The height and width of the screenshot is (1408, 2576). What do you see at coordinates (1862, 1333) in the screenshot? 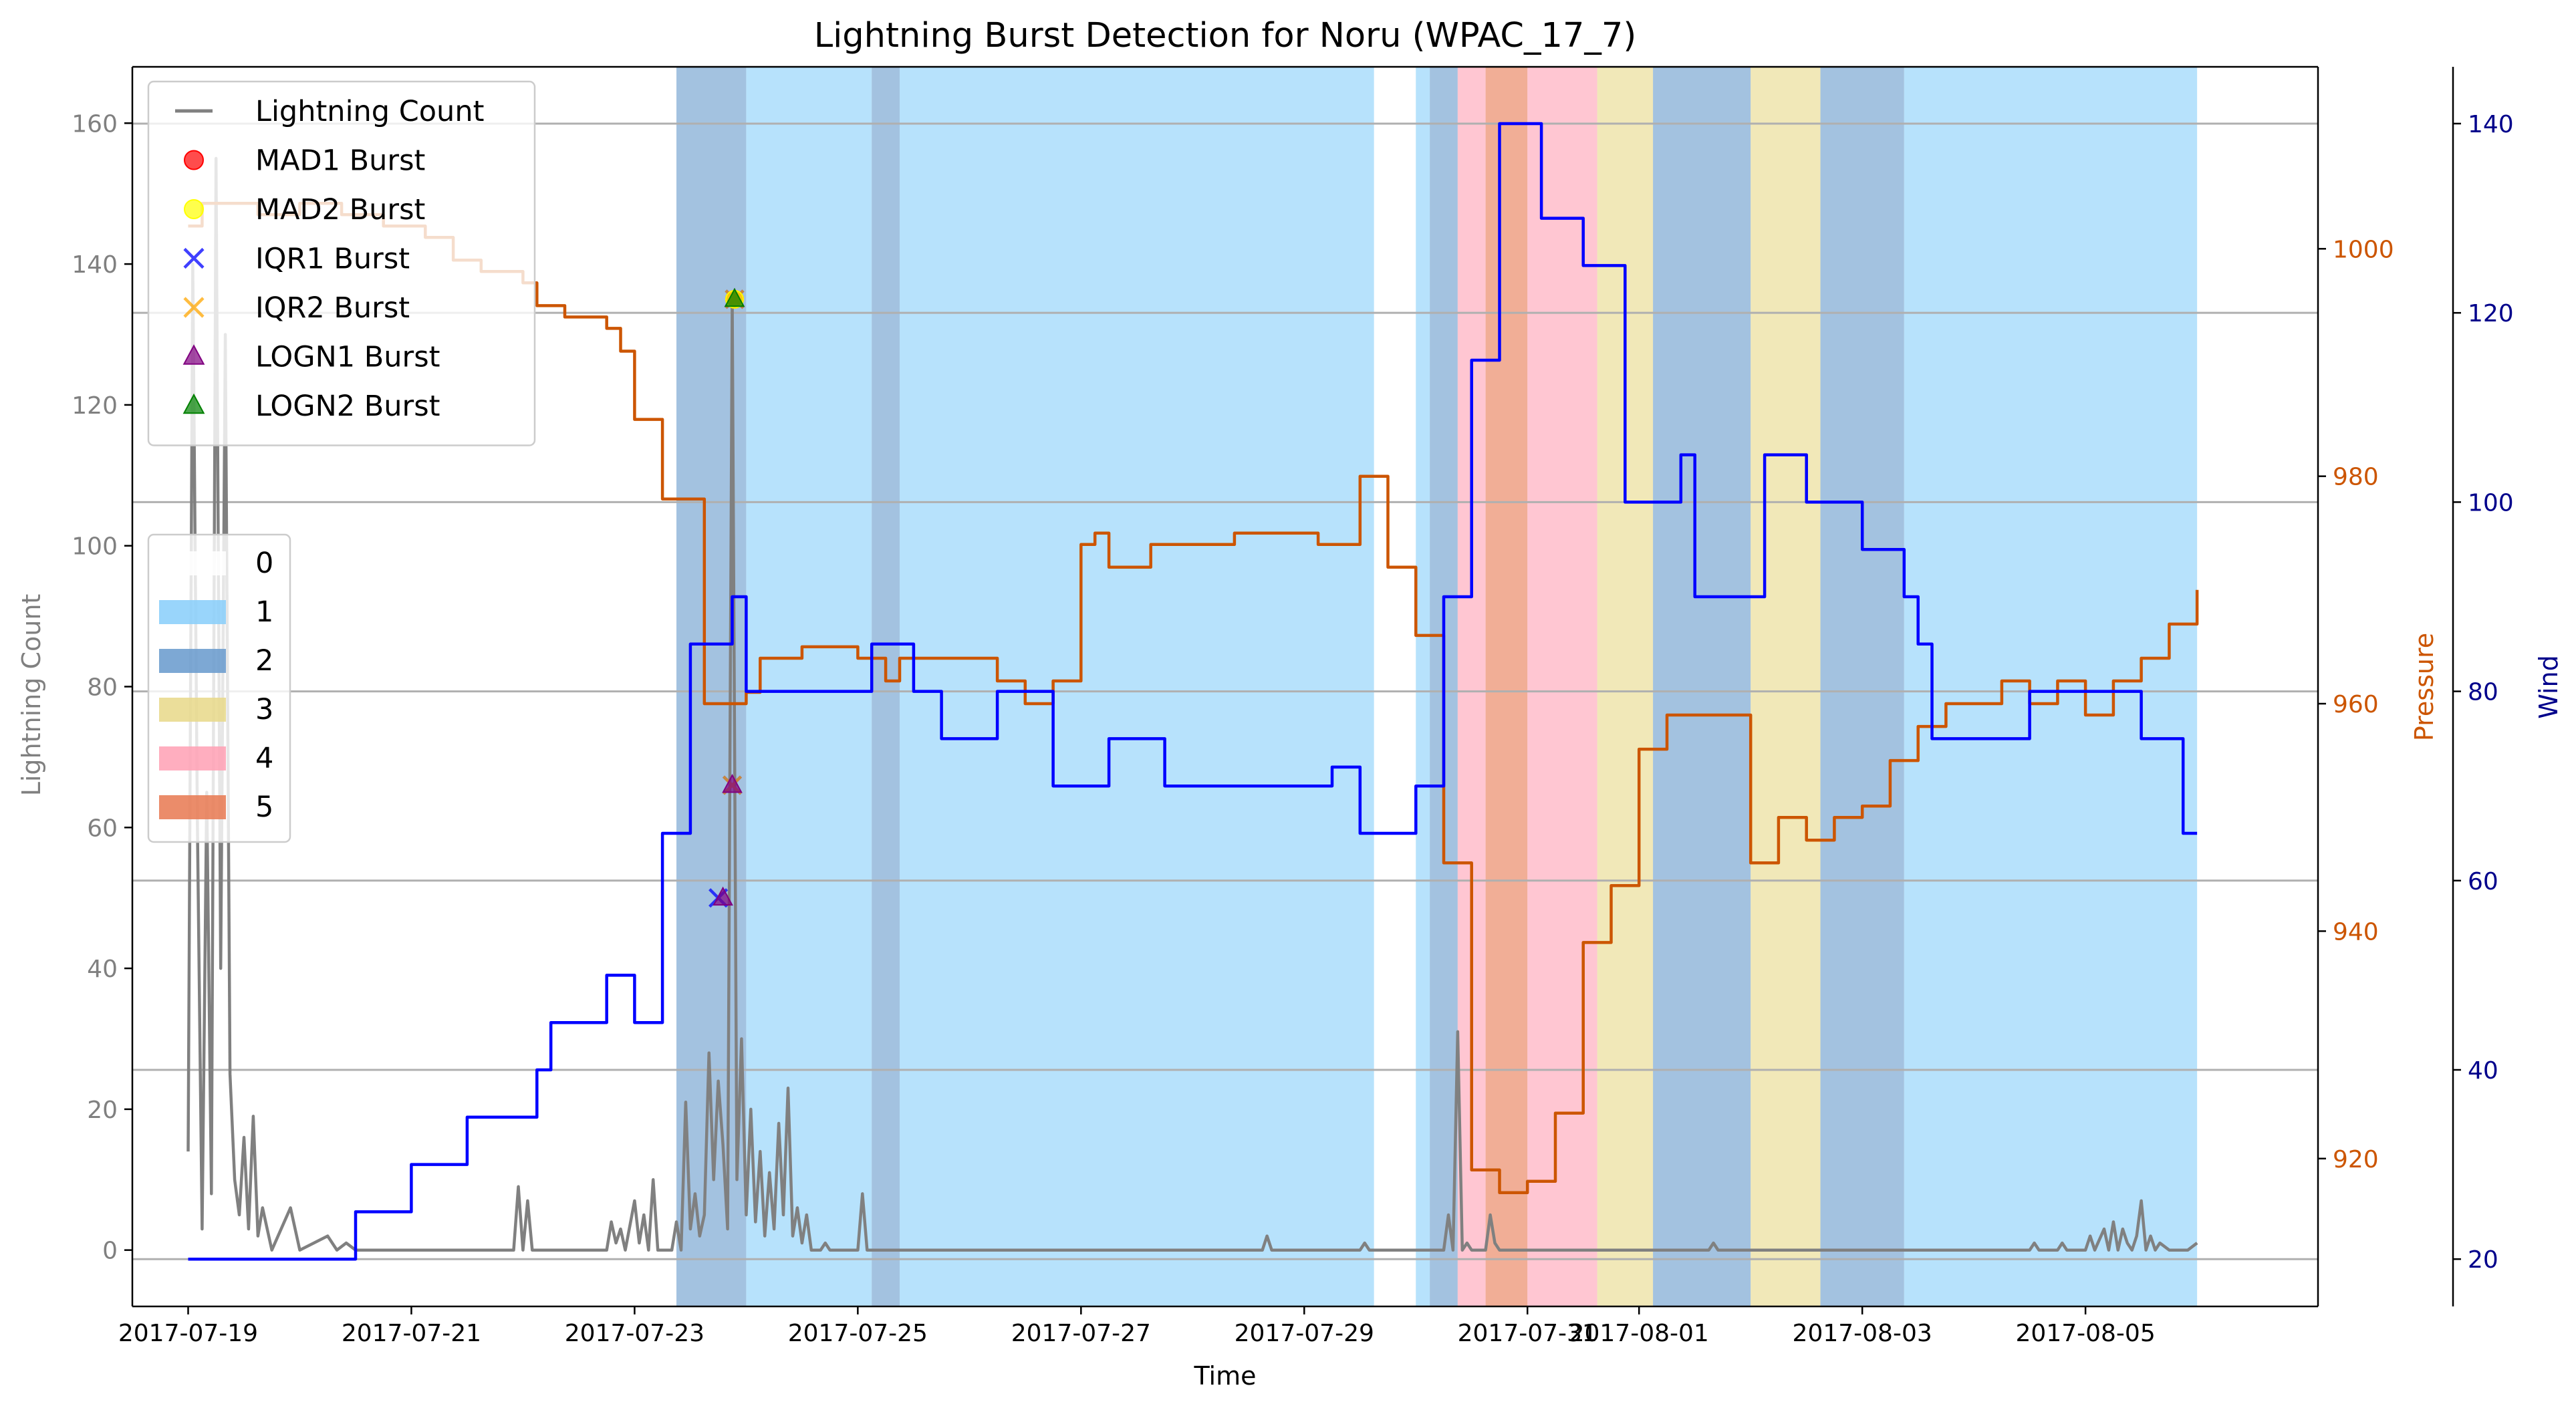
I see `x-tick-label-8: 2017-08-03` at bounding box center [1862, 1333].